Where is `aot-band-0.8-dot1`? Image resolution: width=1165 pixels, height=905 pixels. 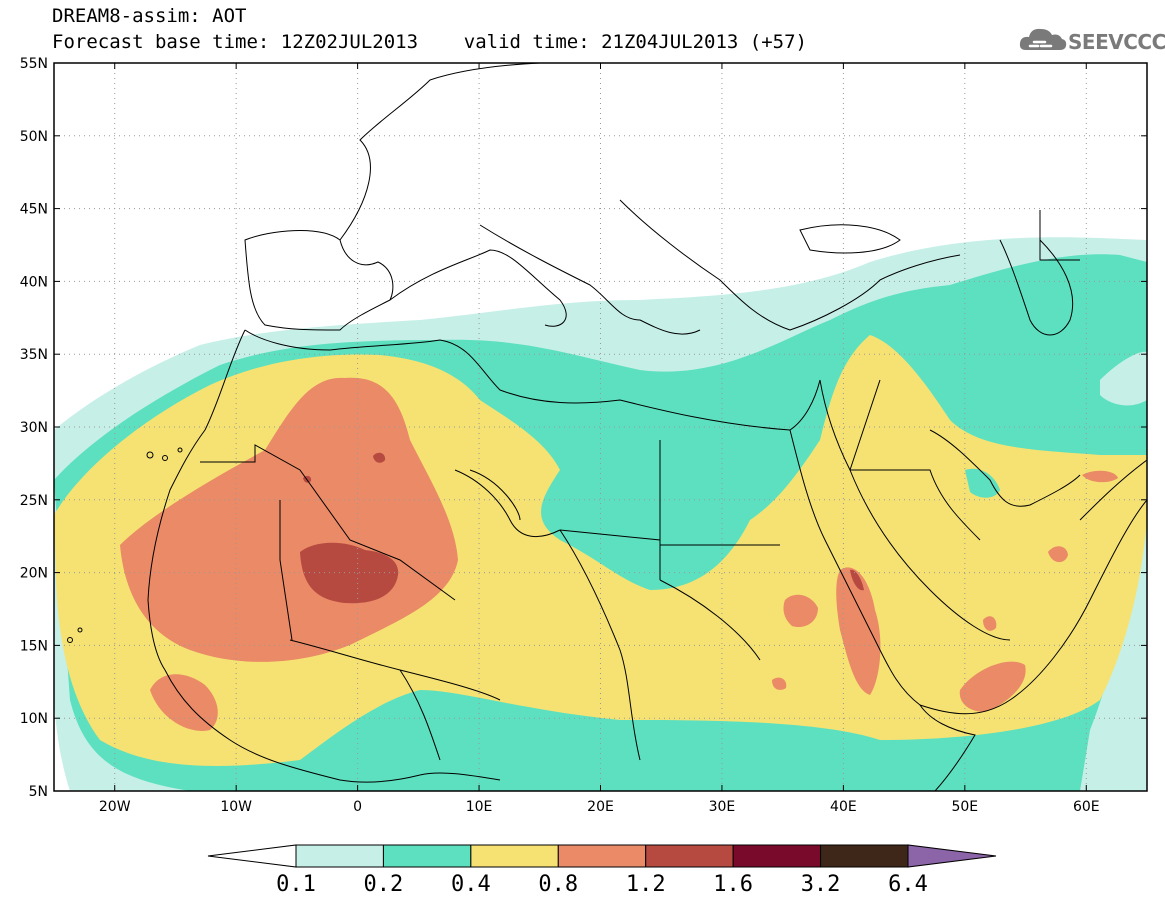 aot-band-0.8-dot1 is located at coordinates (990, 623).